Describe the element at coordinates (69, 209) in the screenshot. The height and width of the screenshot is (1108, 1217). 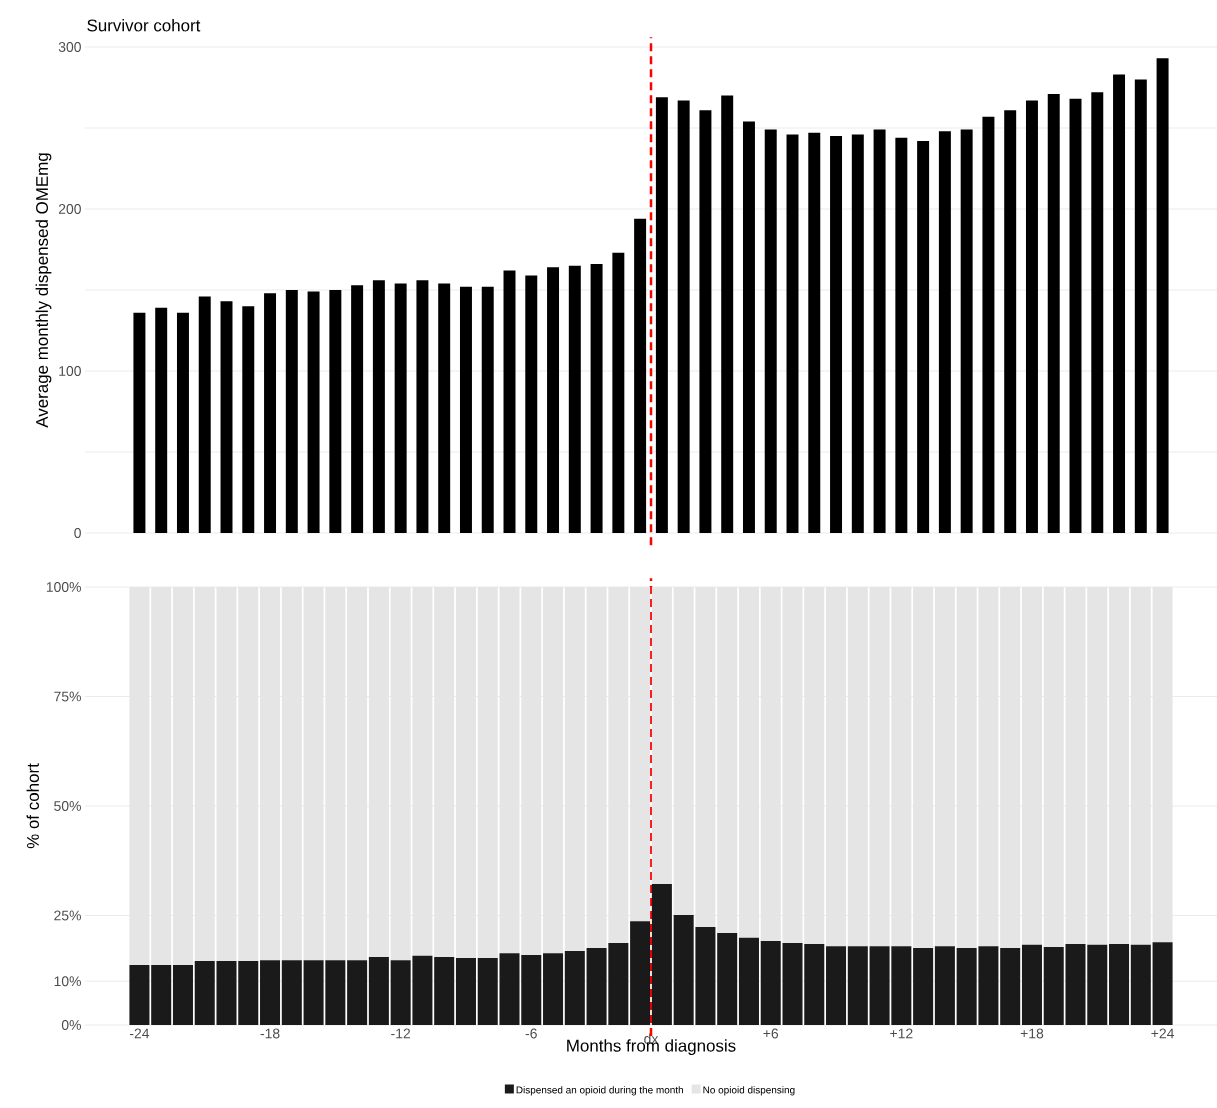
I see `y-tick-label: 200` at that location.